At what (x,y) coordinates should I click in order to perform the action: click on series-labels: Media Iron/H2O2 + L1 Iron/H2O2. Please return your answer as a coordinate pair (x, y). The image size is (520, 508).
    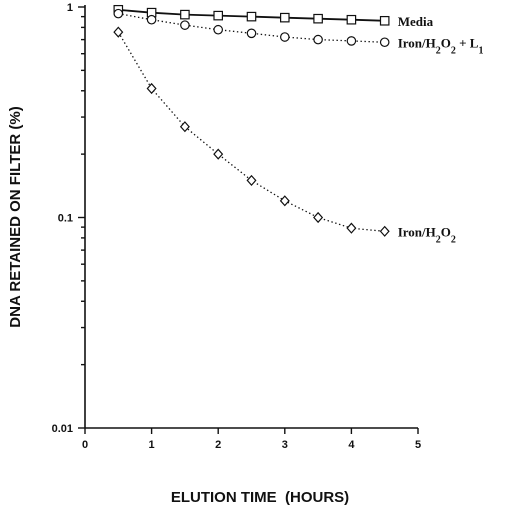
    Looking at the image, I should click on (441, 129).